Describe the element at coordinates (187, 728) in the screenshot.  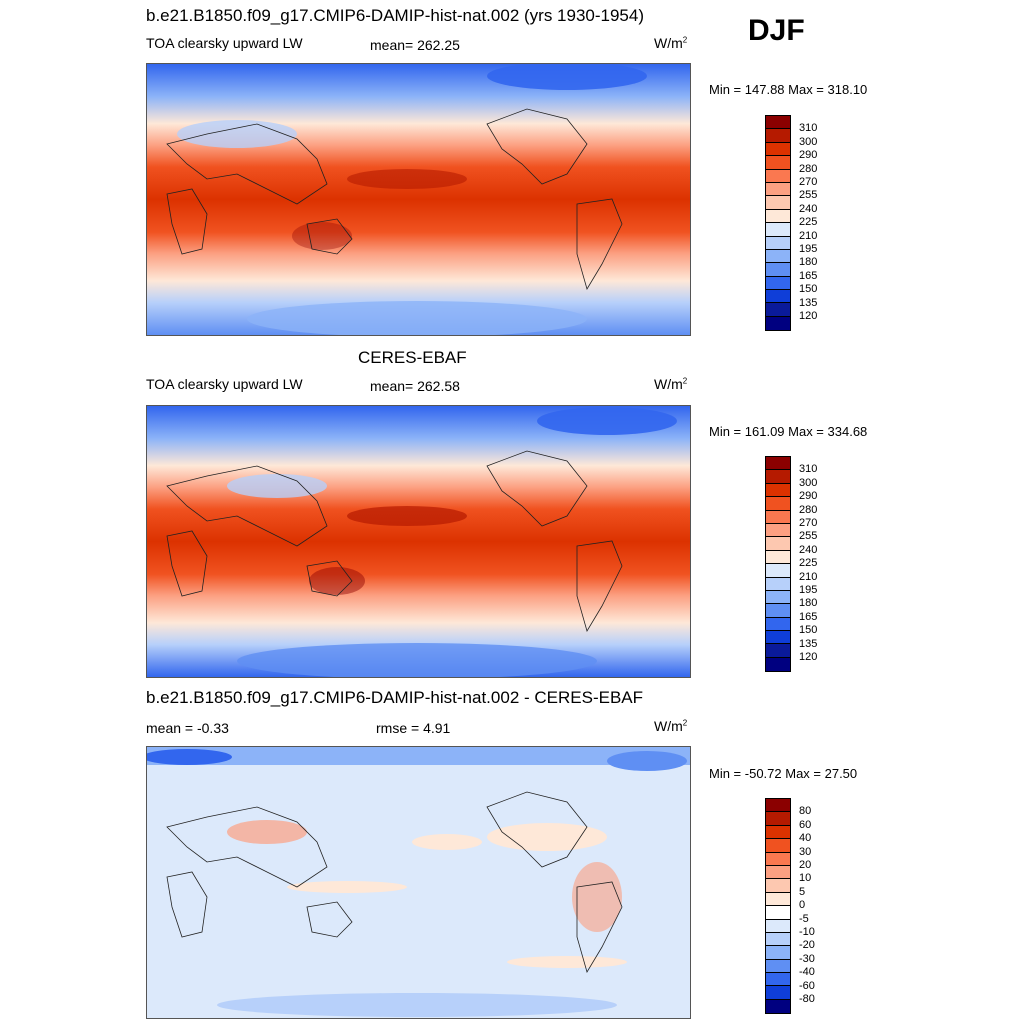
I see `panel3-mean: mean = -0.33` at that location.